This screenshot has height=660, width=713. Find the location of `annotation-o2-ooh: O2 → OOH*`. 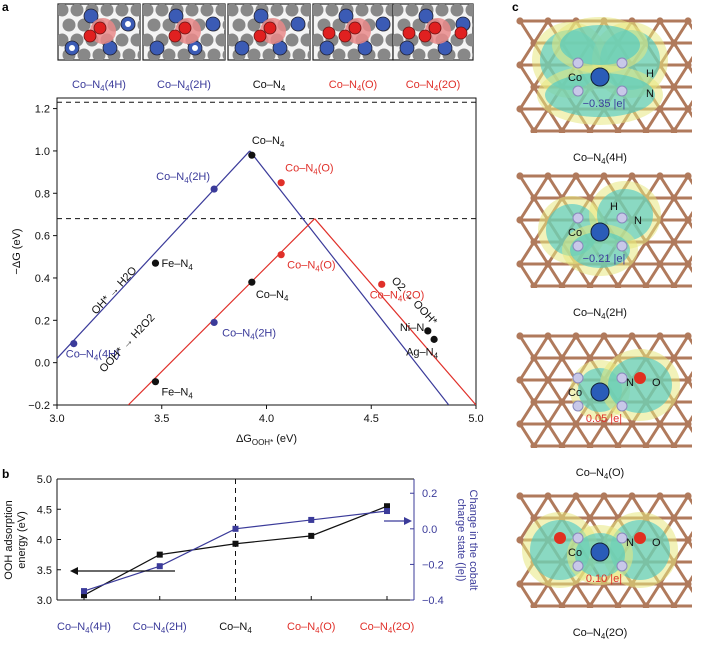

annotation-o2-ooh: O2 → OOH* is located at coordinates (414, 301).